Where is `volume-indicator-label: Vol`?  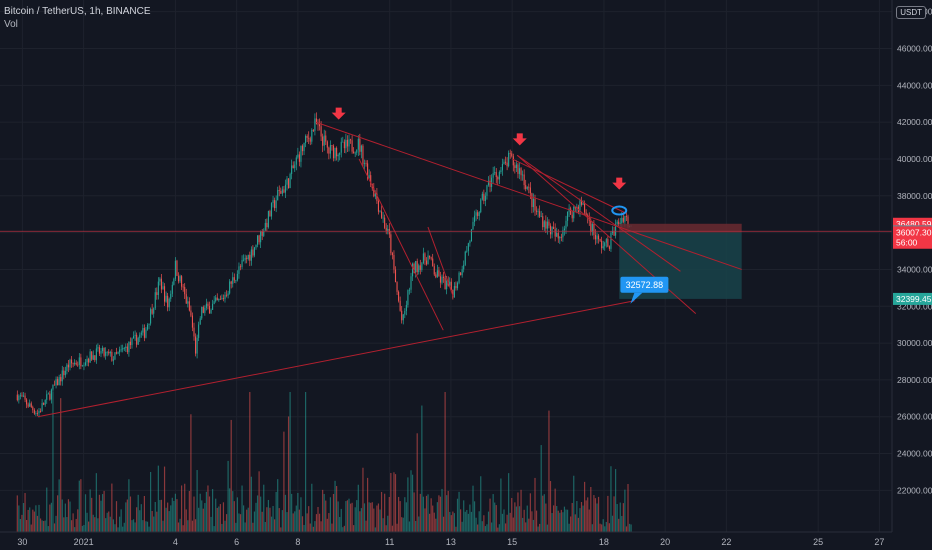
volume-indicator-label: Vol is located at coordinates (11, 24).